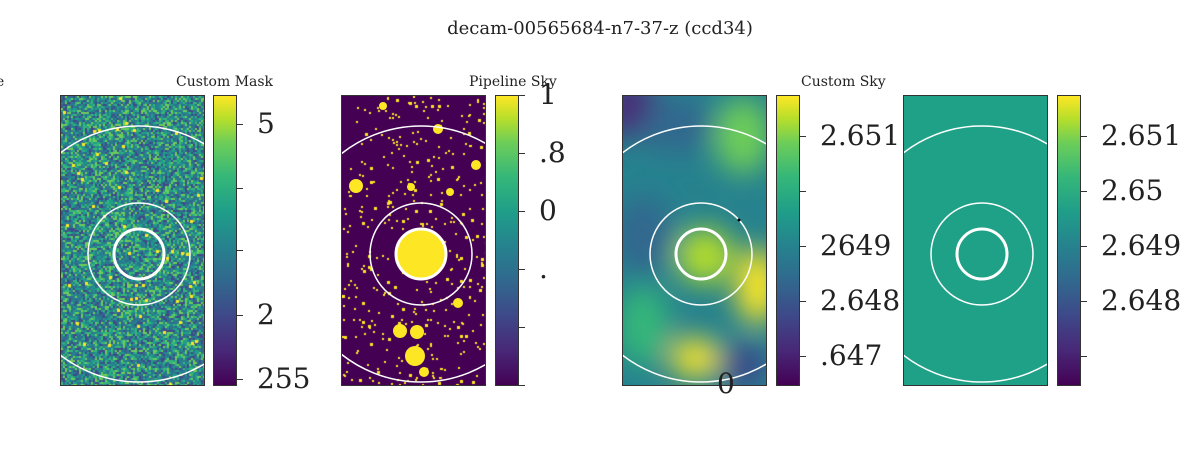 The image size is (1200, 450). I want to click on panel-title-pipeline-sky: Pipeline Sky, so click(513, 82).